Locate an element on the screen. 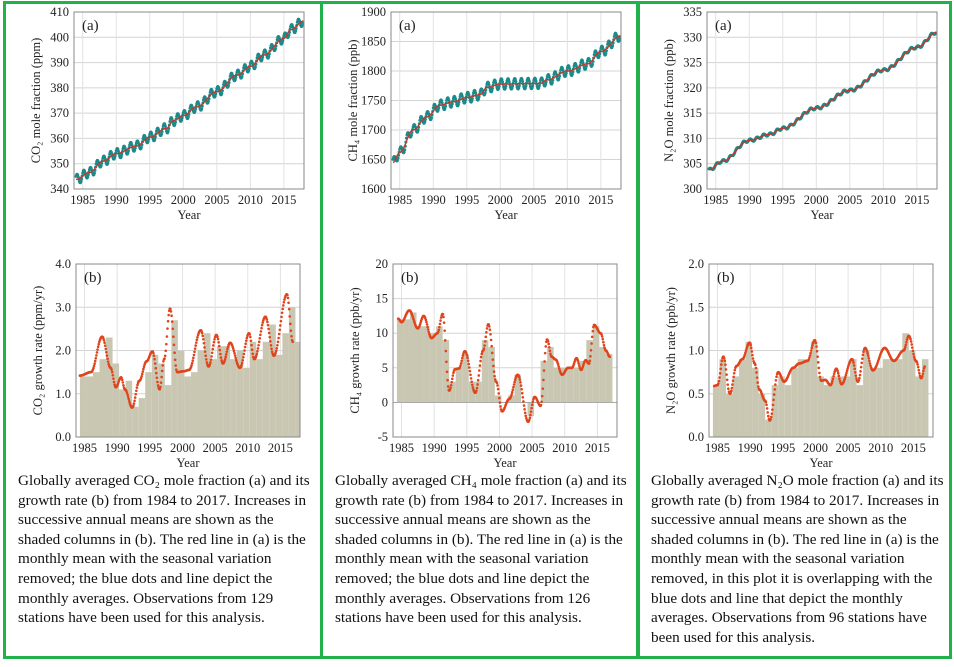  y-tick-label: 4.0 is located at coordinates (63, 264).